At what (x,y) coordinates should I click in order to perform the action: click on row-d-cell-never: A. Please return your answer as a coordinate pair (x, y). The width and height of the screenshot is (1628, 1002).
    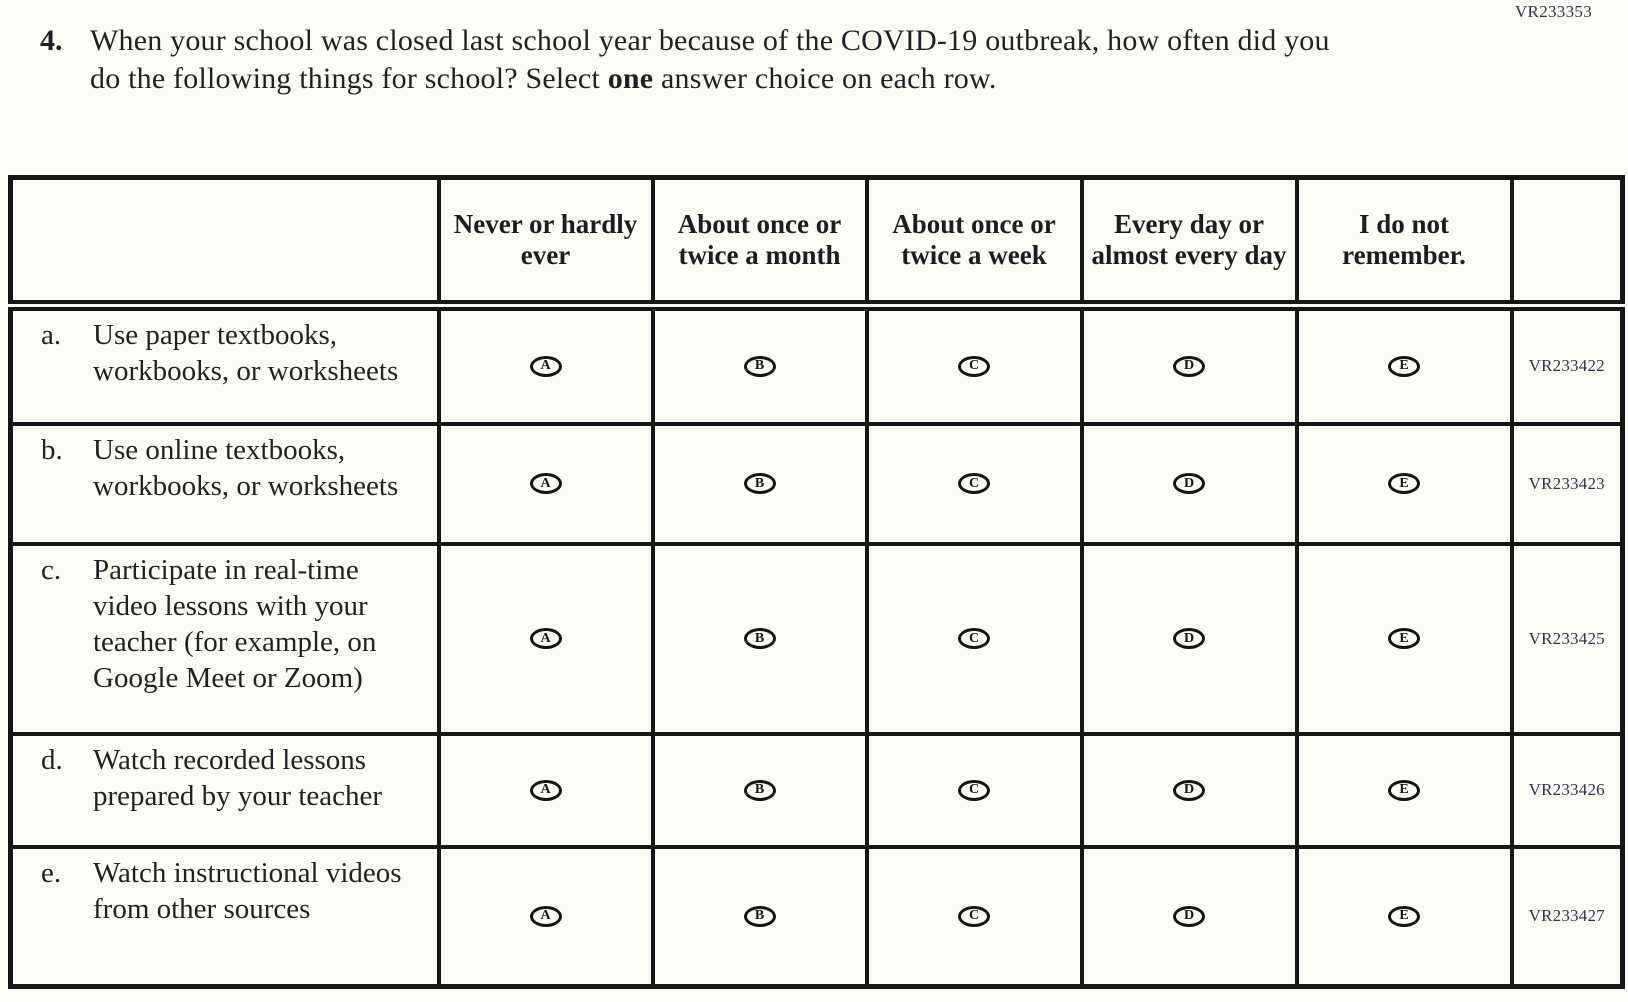
    Looking at the image, I should click on (545, 790).